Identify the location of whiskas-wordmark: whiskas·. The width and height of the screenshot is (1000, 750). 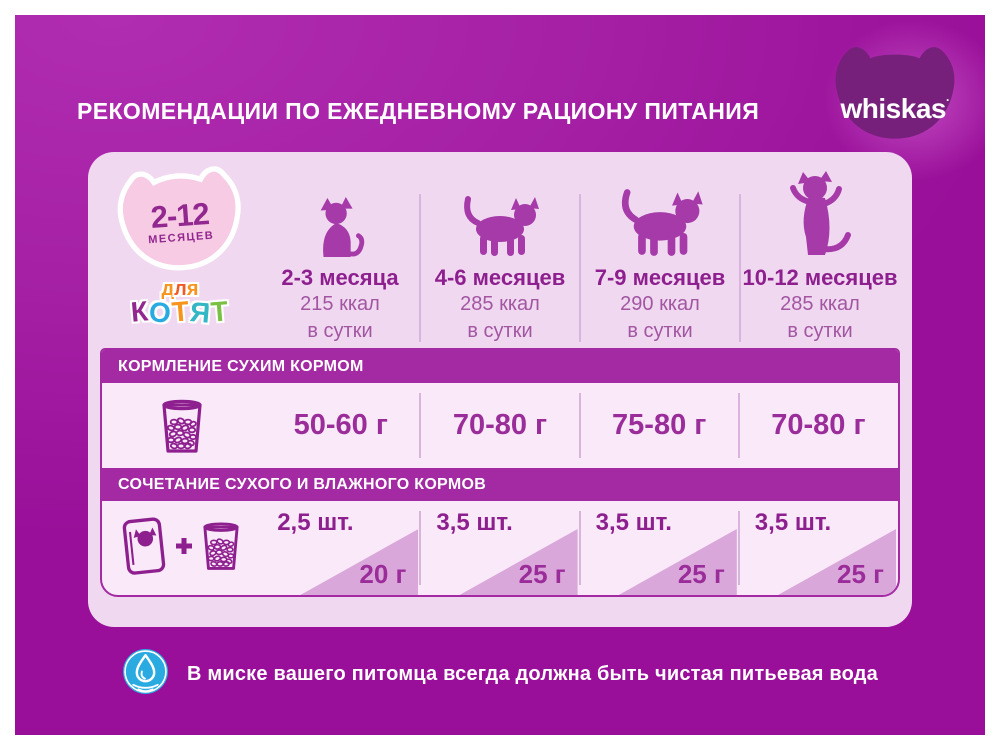
(895, 108).